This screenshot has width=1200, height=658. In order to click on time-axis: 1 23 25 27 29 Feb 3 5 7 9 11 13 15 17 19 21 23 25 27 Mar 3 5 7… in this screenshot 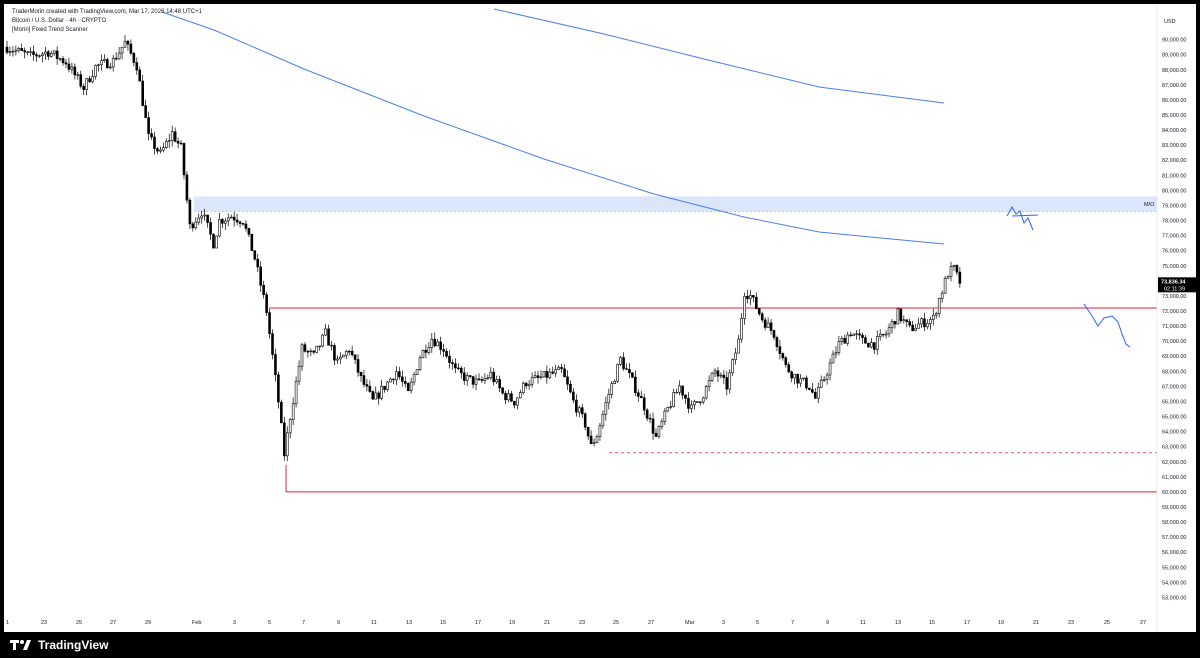, I will do `click(576, 623)`.